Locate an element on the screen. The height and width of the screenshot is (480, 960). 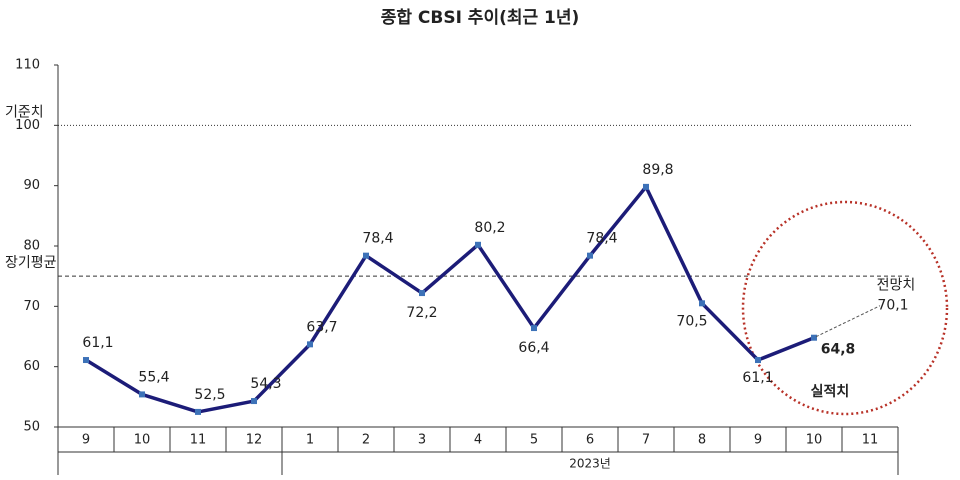
x-tick-label: 4 is located at coordinates (478, 440).